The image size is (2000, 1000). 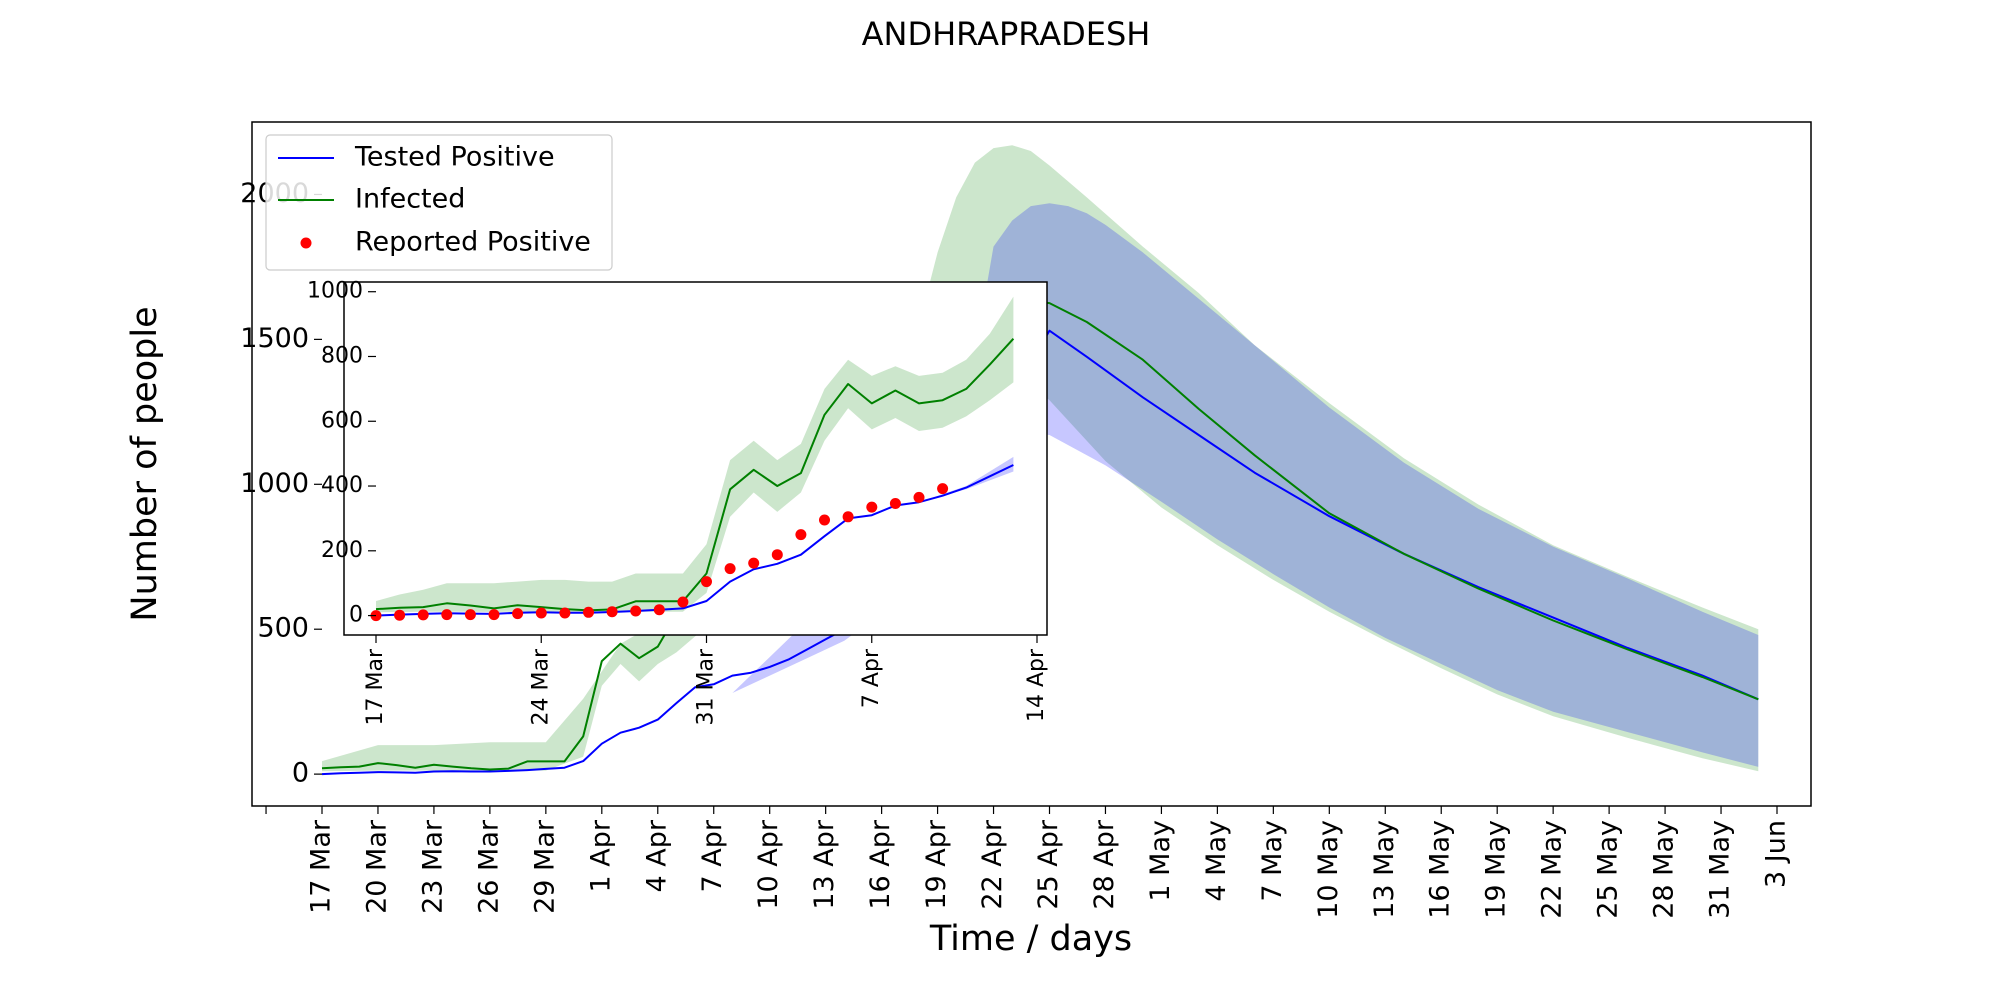 I want to click on inset-x-tick-label: 24 Mar, so click(x=540, y=686).